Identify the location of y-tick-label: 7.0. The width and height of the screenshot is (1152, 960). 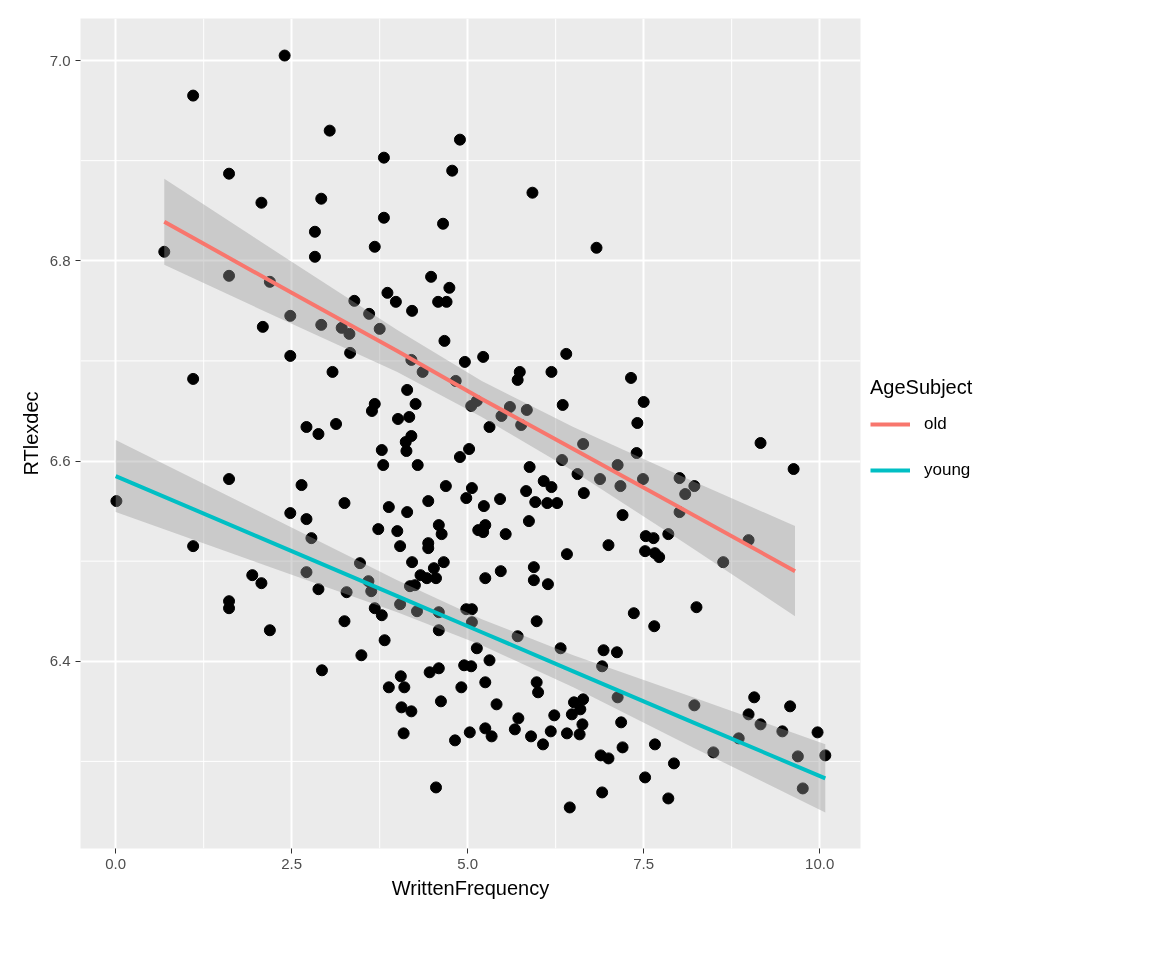
(60, 60).